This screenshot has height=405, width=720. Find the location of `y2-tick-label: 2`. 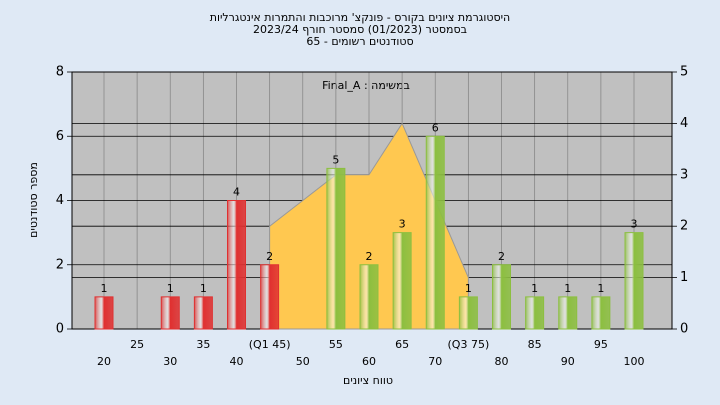

y2-tick-label: 2 is located at coordinates (684, 226).